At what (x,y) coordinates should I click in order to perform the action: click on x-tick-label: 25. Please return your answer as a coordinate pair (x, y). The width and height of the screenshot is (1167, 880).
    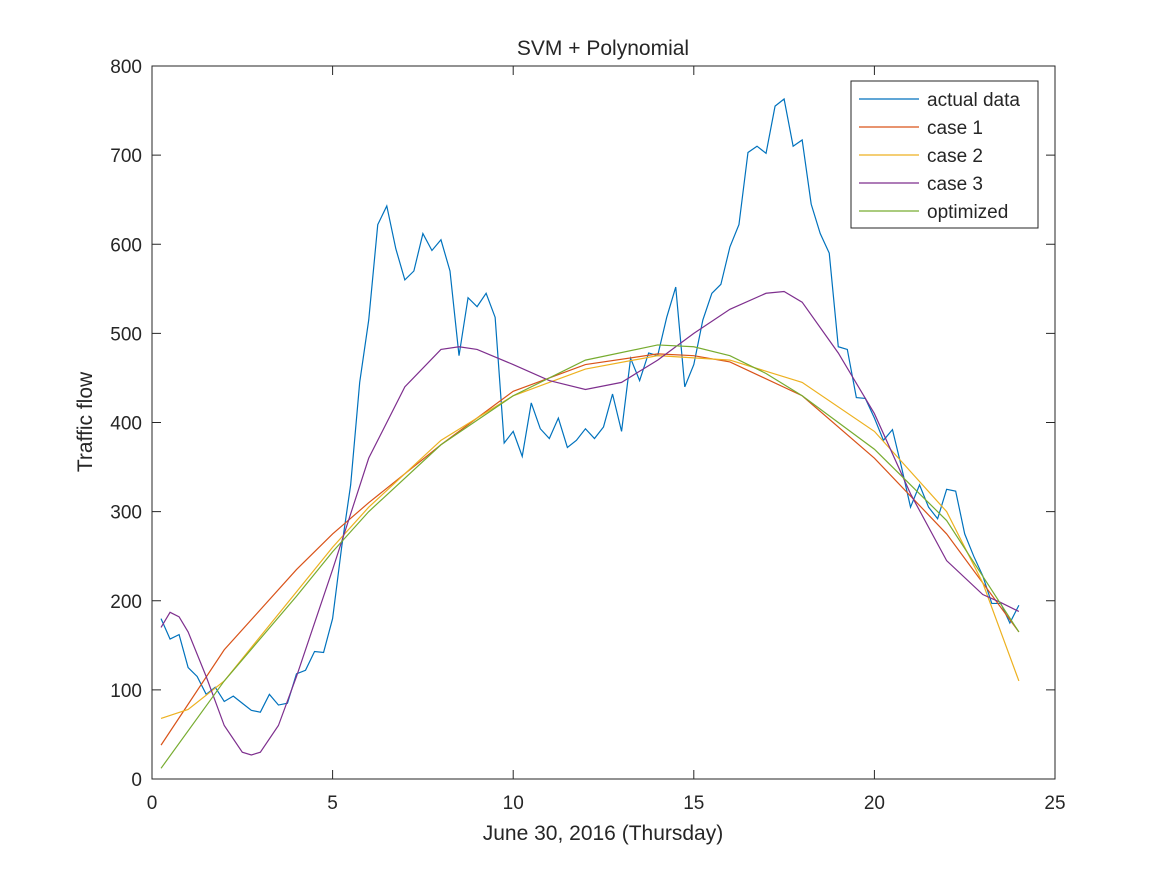
    Looking at the image, I should click on (1054, 803).